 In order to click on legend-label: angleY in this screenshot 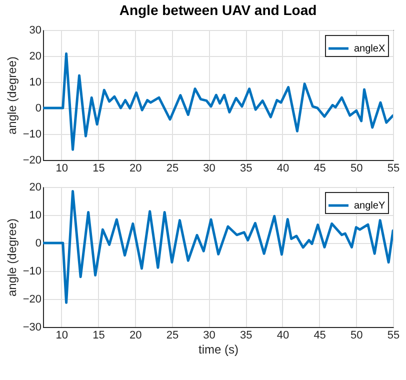, I will do `click(370, 206)`.